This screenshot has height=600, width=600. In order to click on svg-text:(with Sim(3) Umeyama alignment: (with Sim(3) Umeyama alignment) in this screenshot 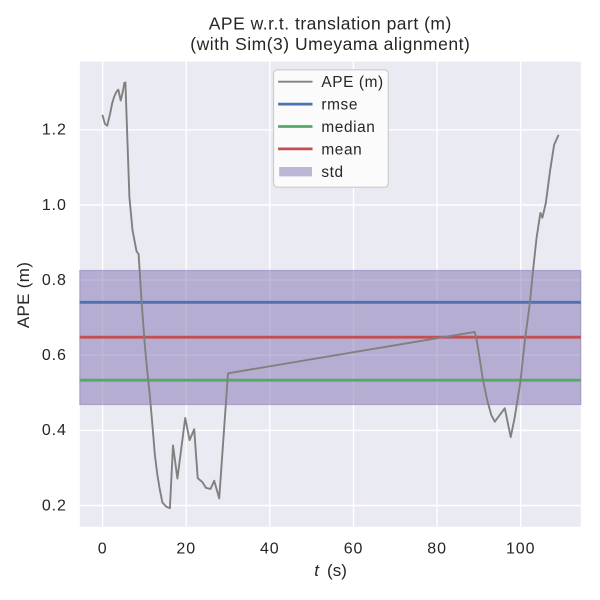, I will do `click(330, 44)`.